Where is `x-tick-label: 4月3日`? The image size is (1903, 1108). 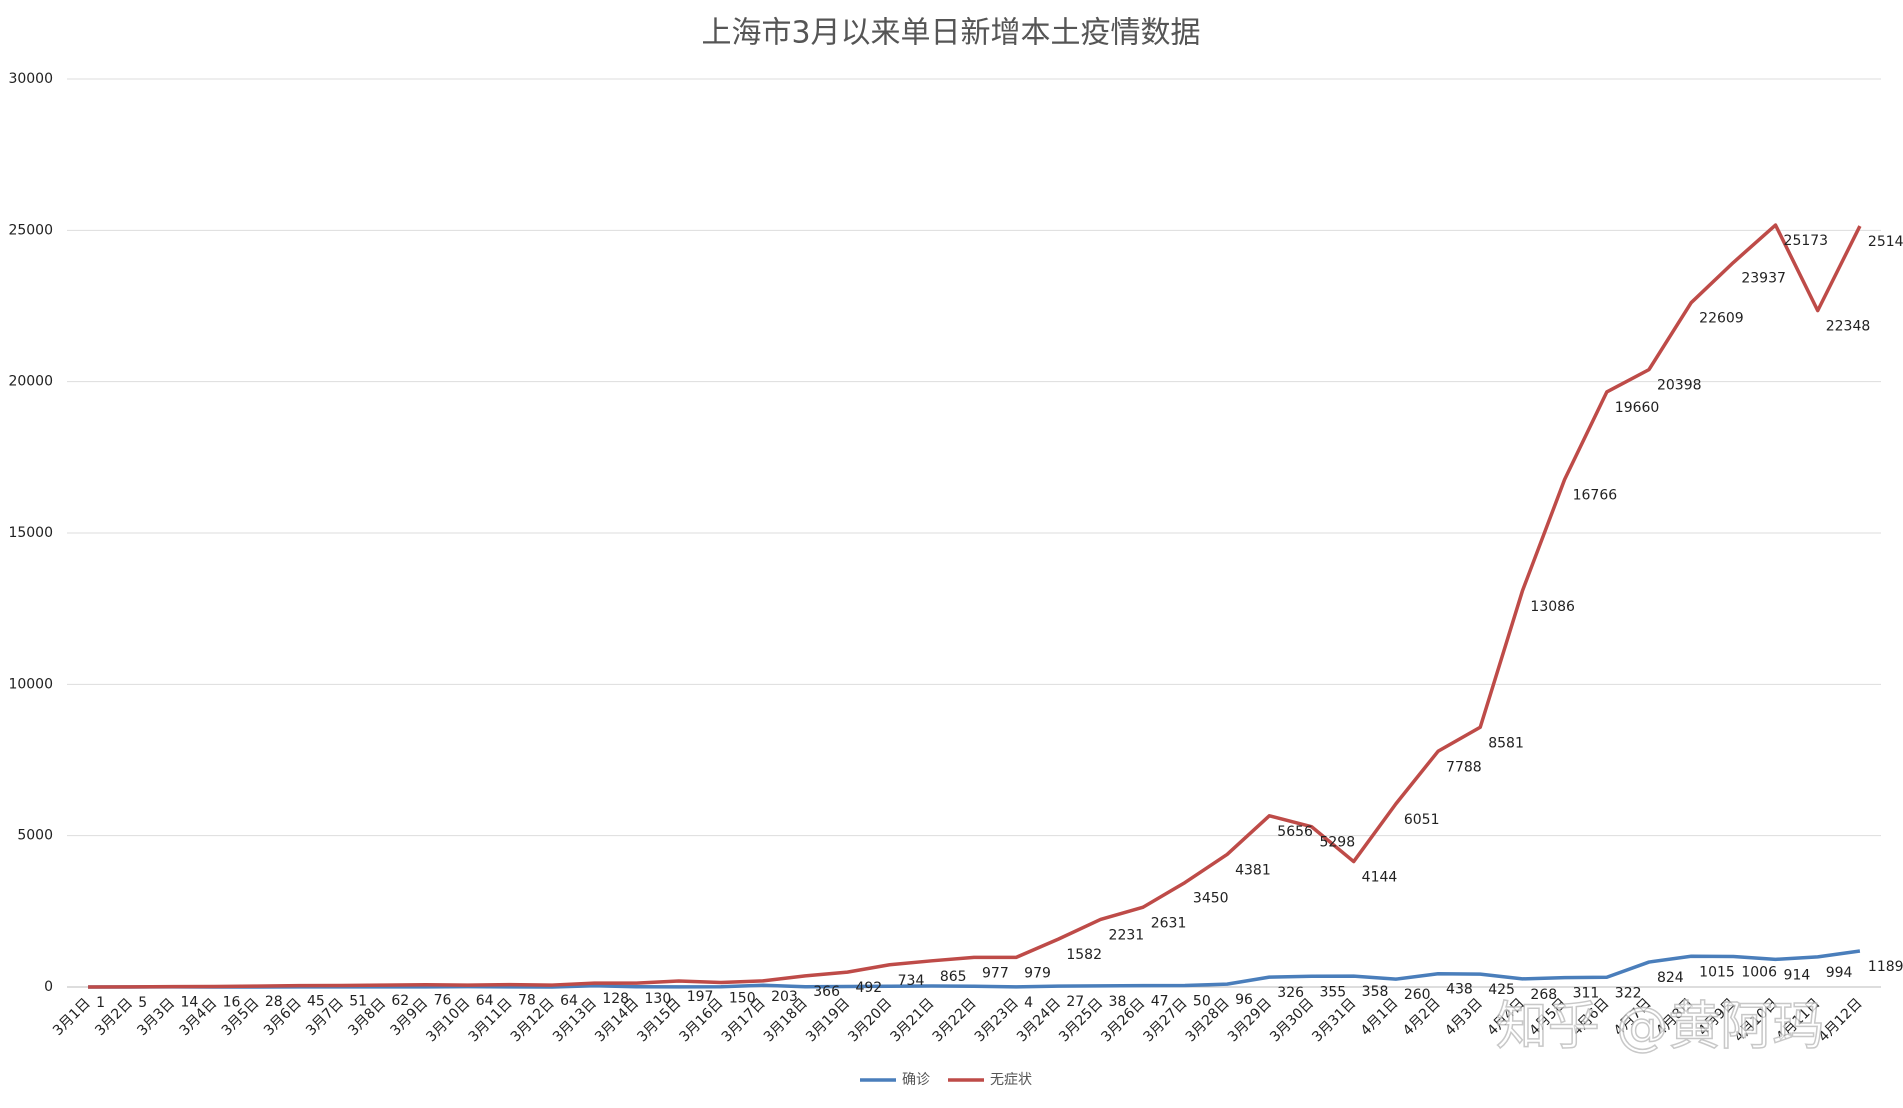 x-tick-label: 4月3日 is located at coordinates (1464, 1017).